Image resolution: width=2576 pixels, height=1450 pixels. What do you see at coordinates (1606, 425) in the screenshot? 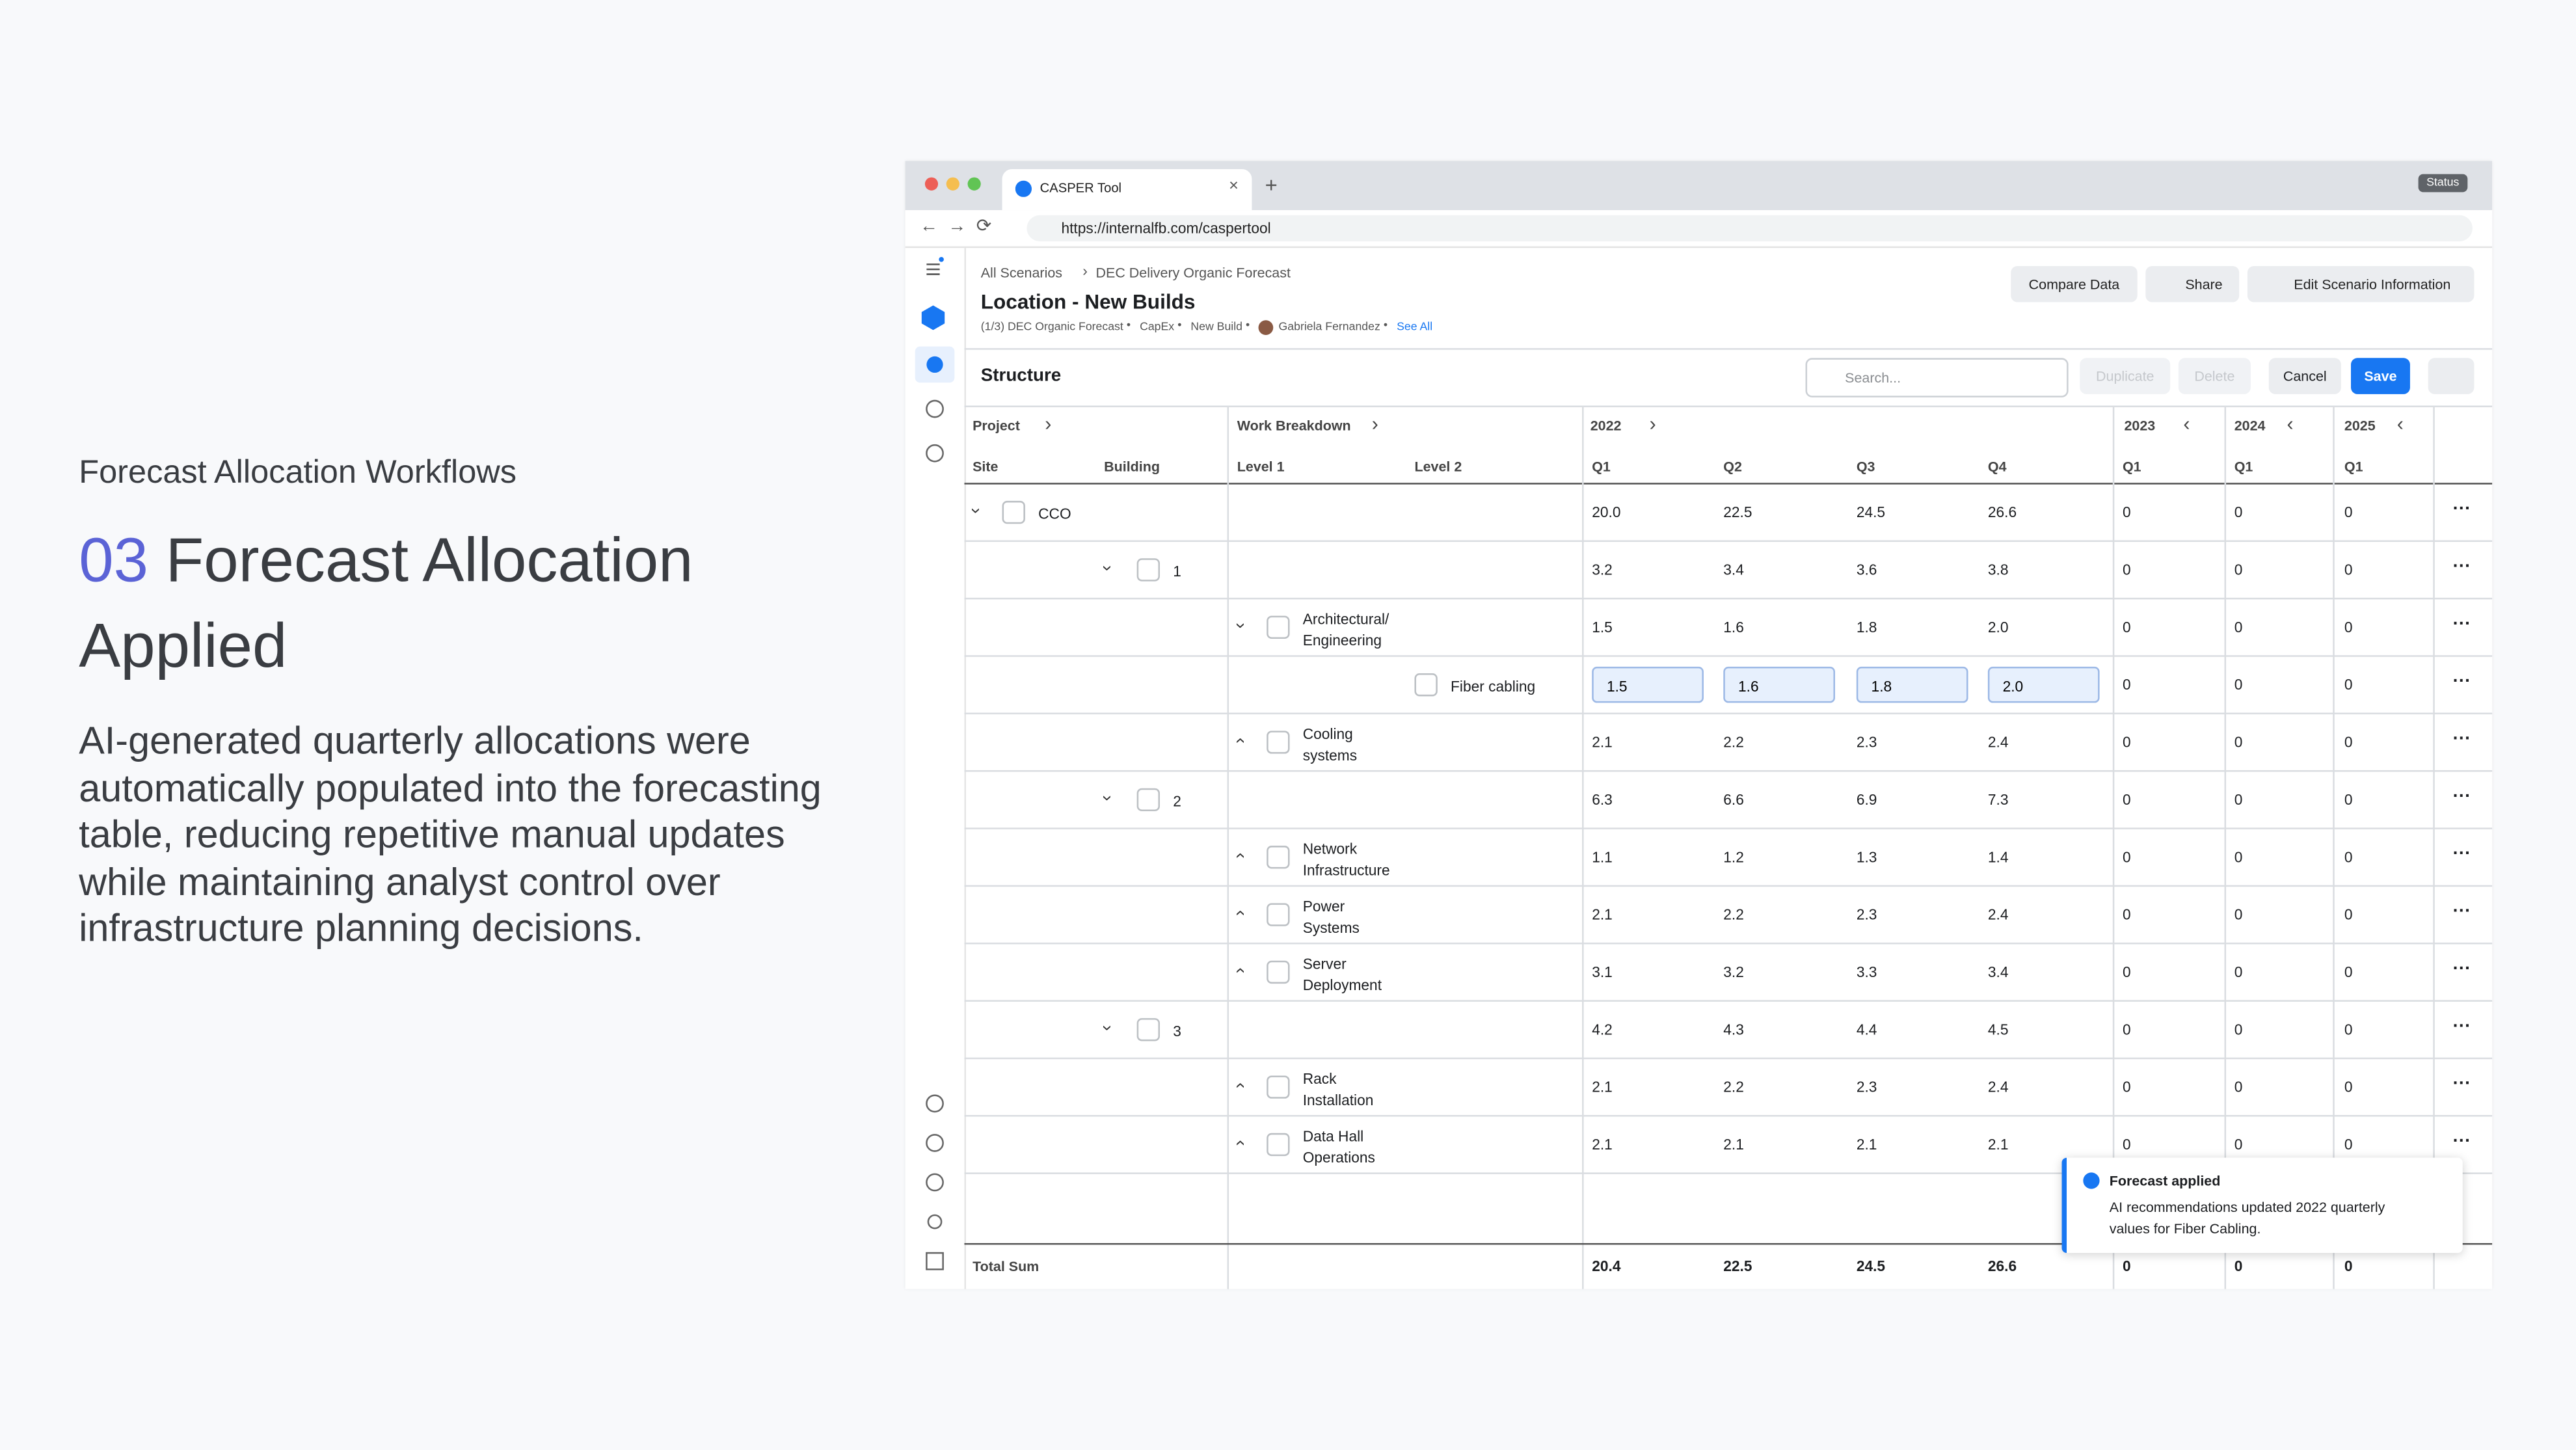
I see `group-header: 2022` at bounding box center [1606, 425].